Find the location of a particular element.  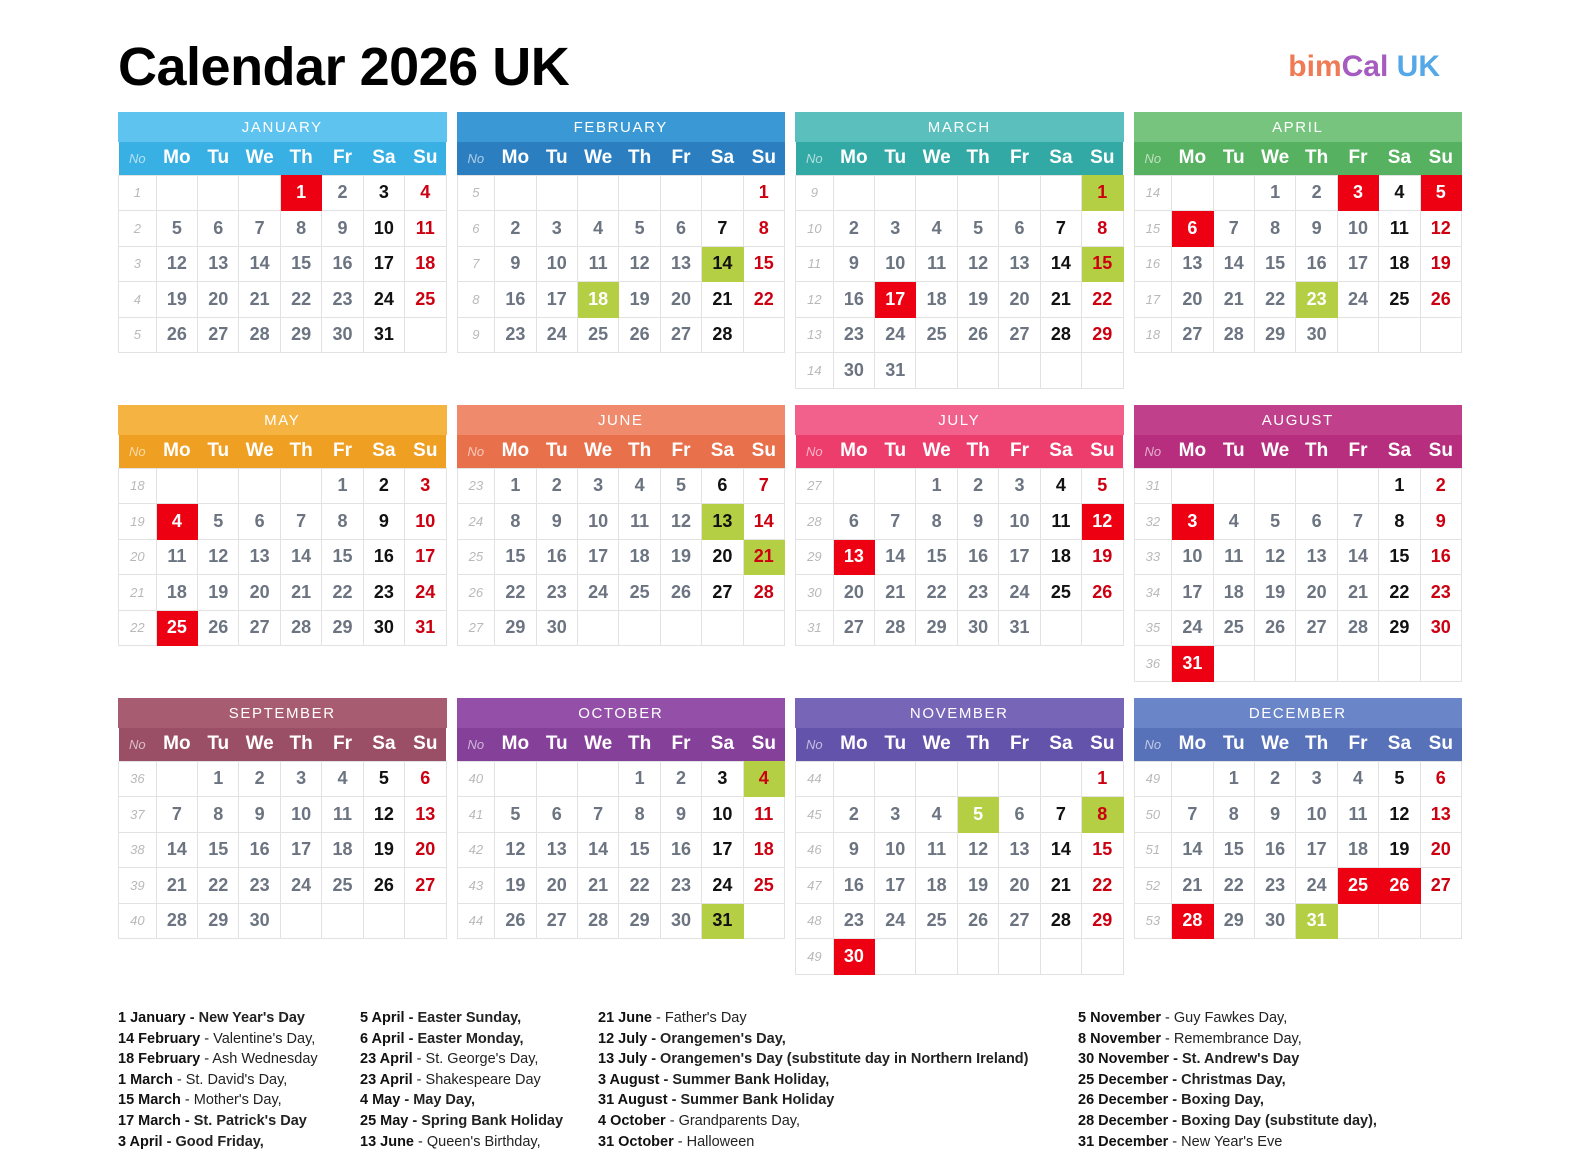

day-cell: 19 is located at coordinates (681, 556).